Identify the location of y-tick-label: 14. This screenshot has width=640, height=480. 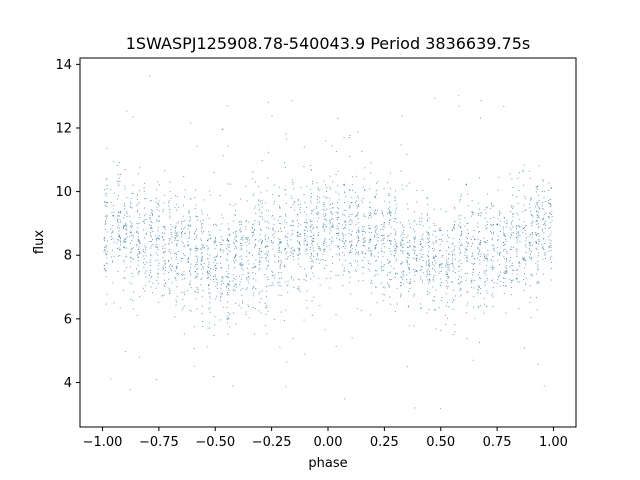
(63, 65).